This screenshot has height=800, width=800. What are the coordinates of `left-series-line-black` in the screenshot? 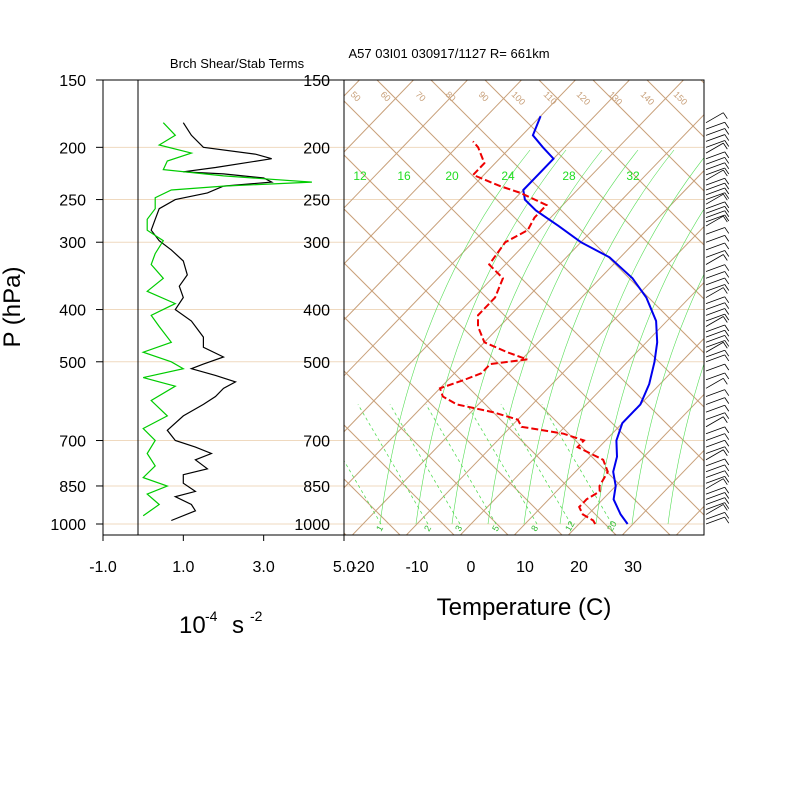 It's located at (212, 322).